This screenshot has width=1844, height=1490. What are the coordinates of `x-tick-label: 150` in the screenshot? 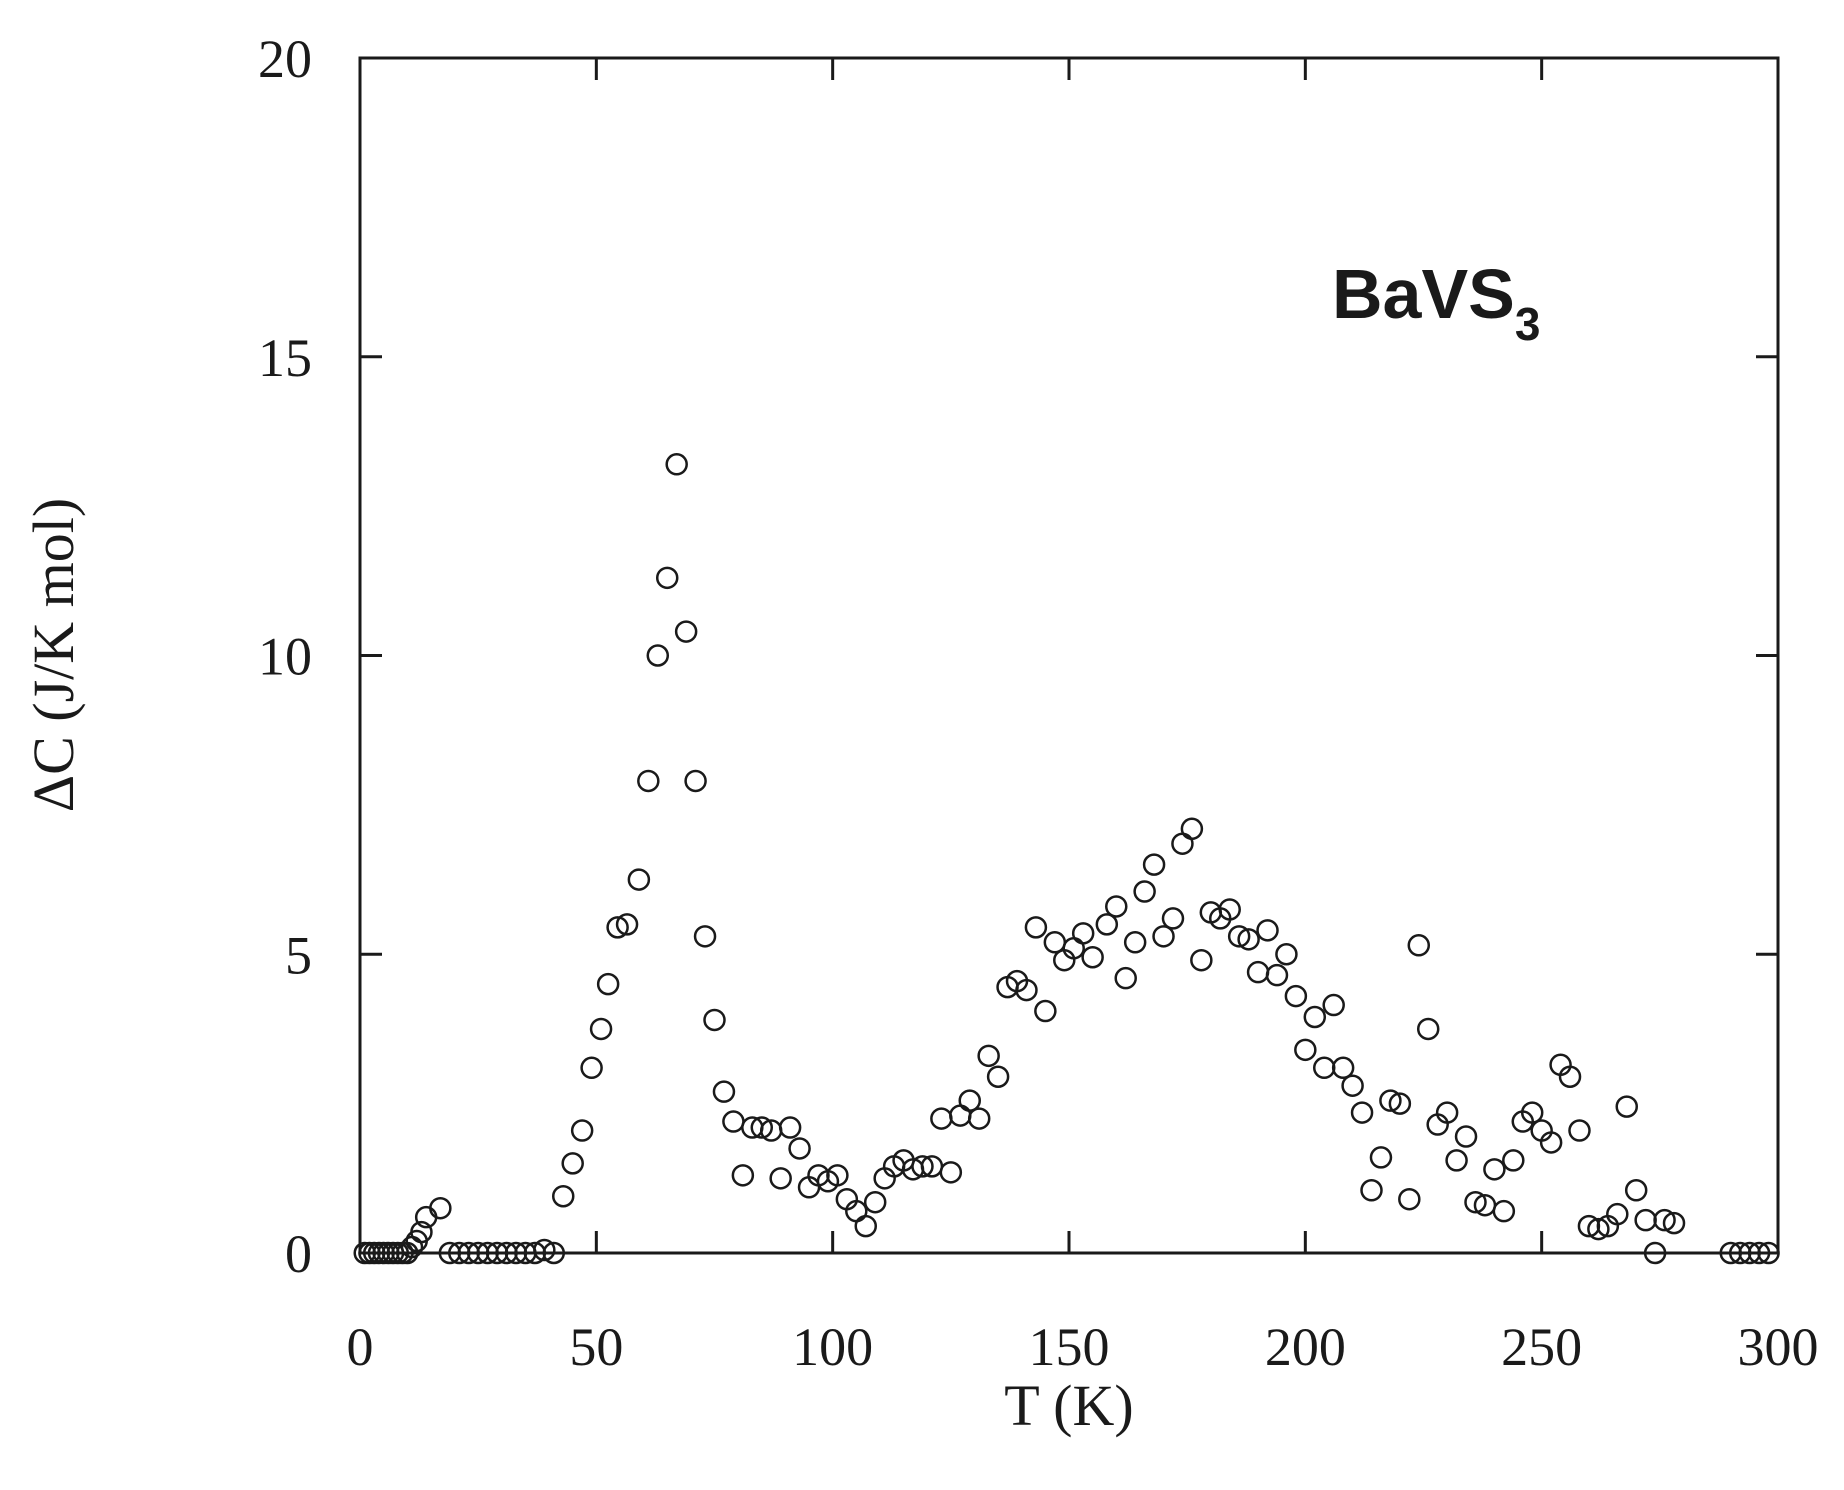 It's located at (1069, 1347).